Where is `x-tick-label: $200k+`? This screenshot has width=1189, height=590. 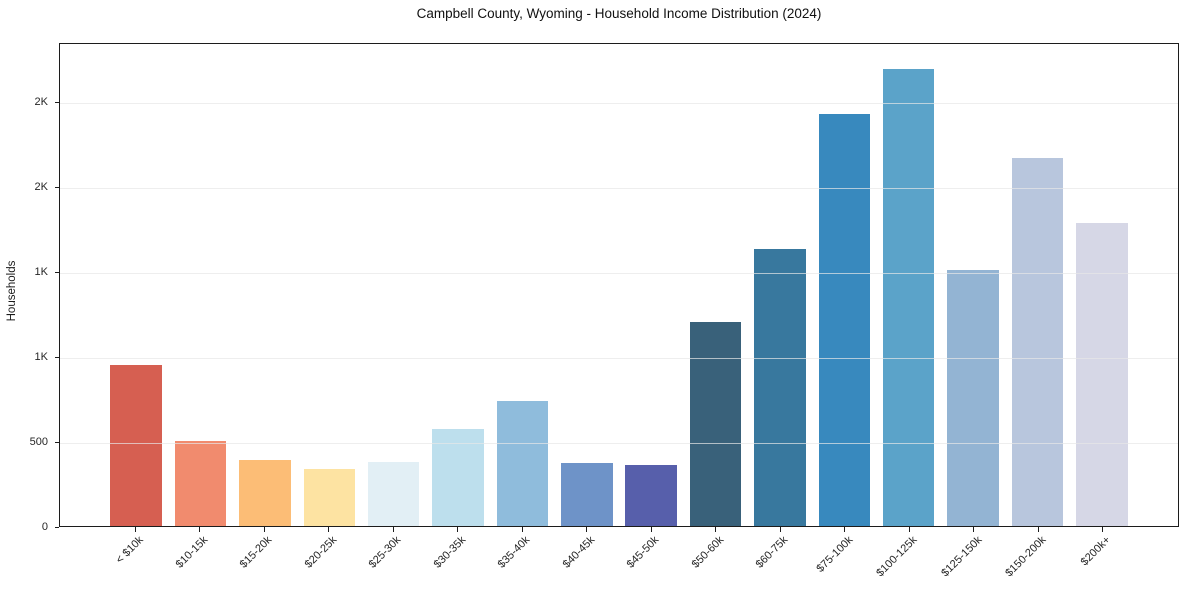 x-tick-label: $200k+ is located at coordinates (1096, 551).